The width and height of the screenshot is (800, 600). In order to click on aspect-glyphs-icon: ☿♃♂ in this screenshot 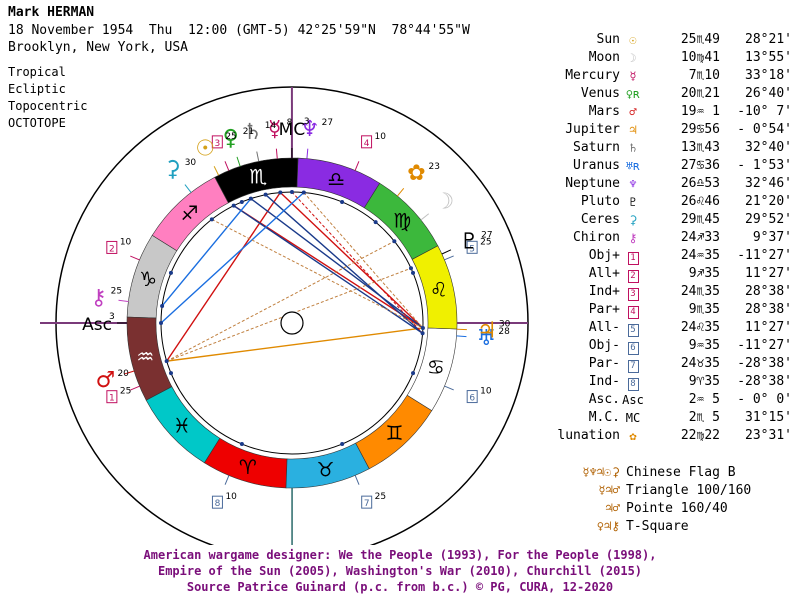, I will do `click(609, 490)`.